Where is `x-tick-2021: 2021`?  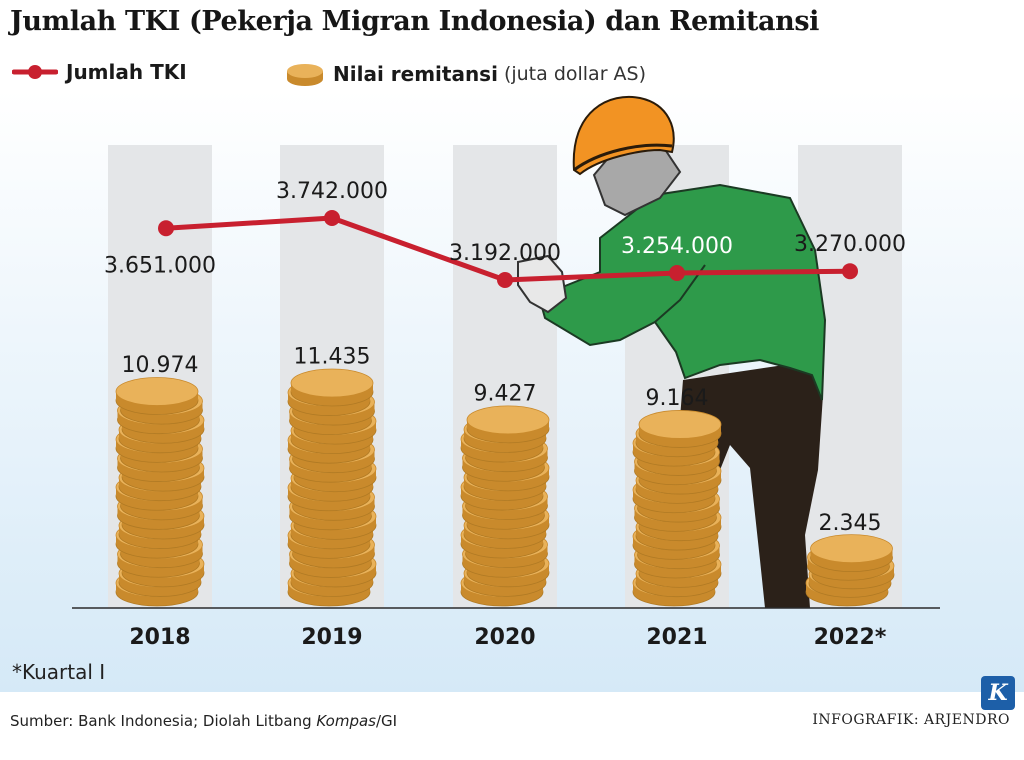 x-tick-2021: 2021 is located at coordinates (676, 637).